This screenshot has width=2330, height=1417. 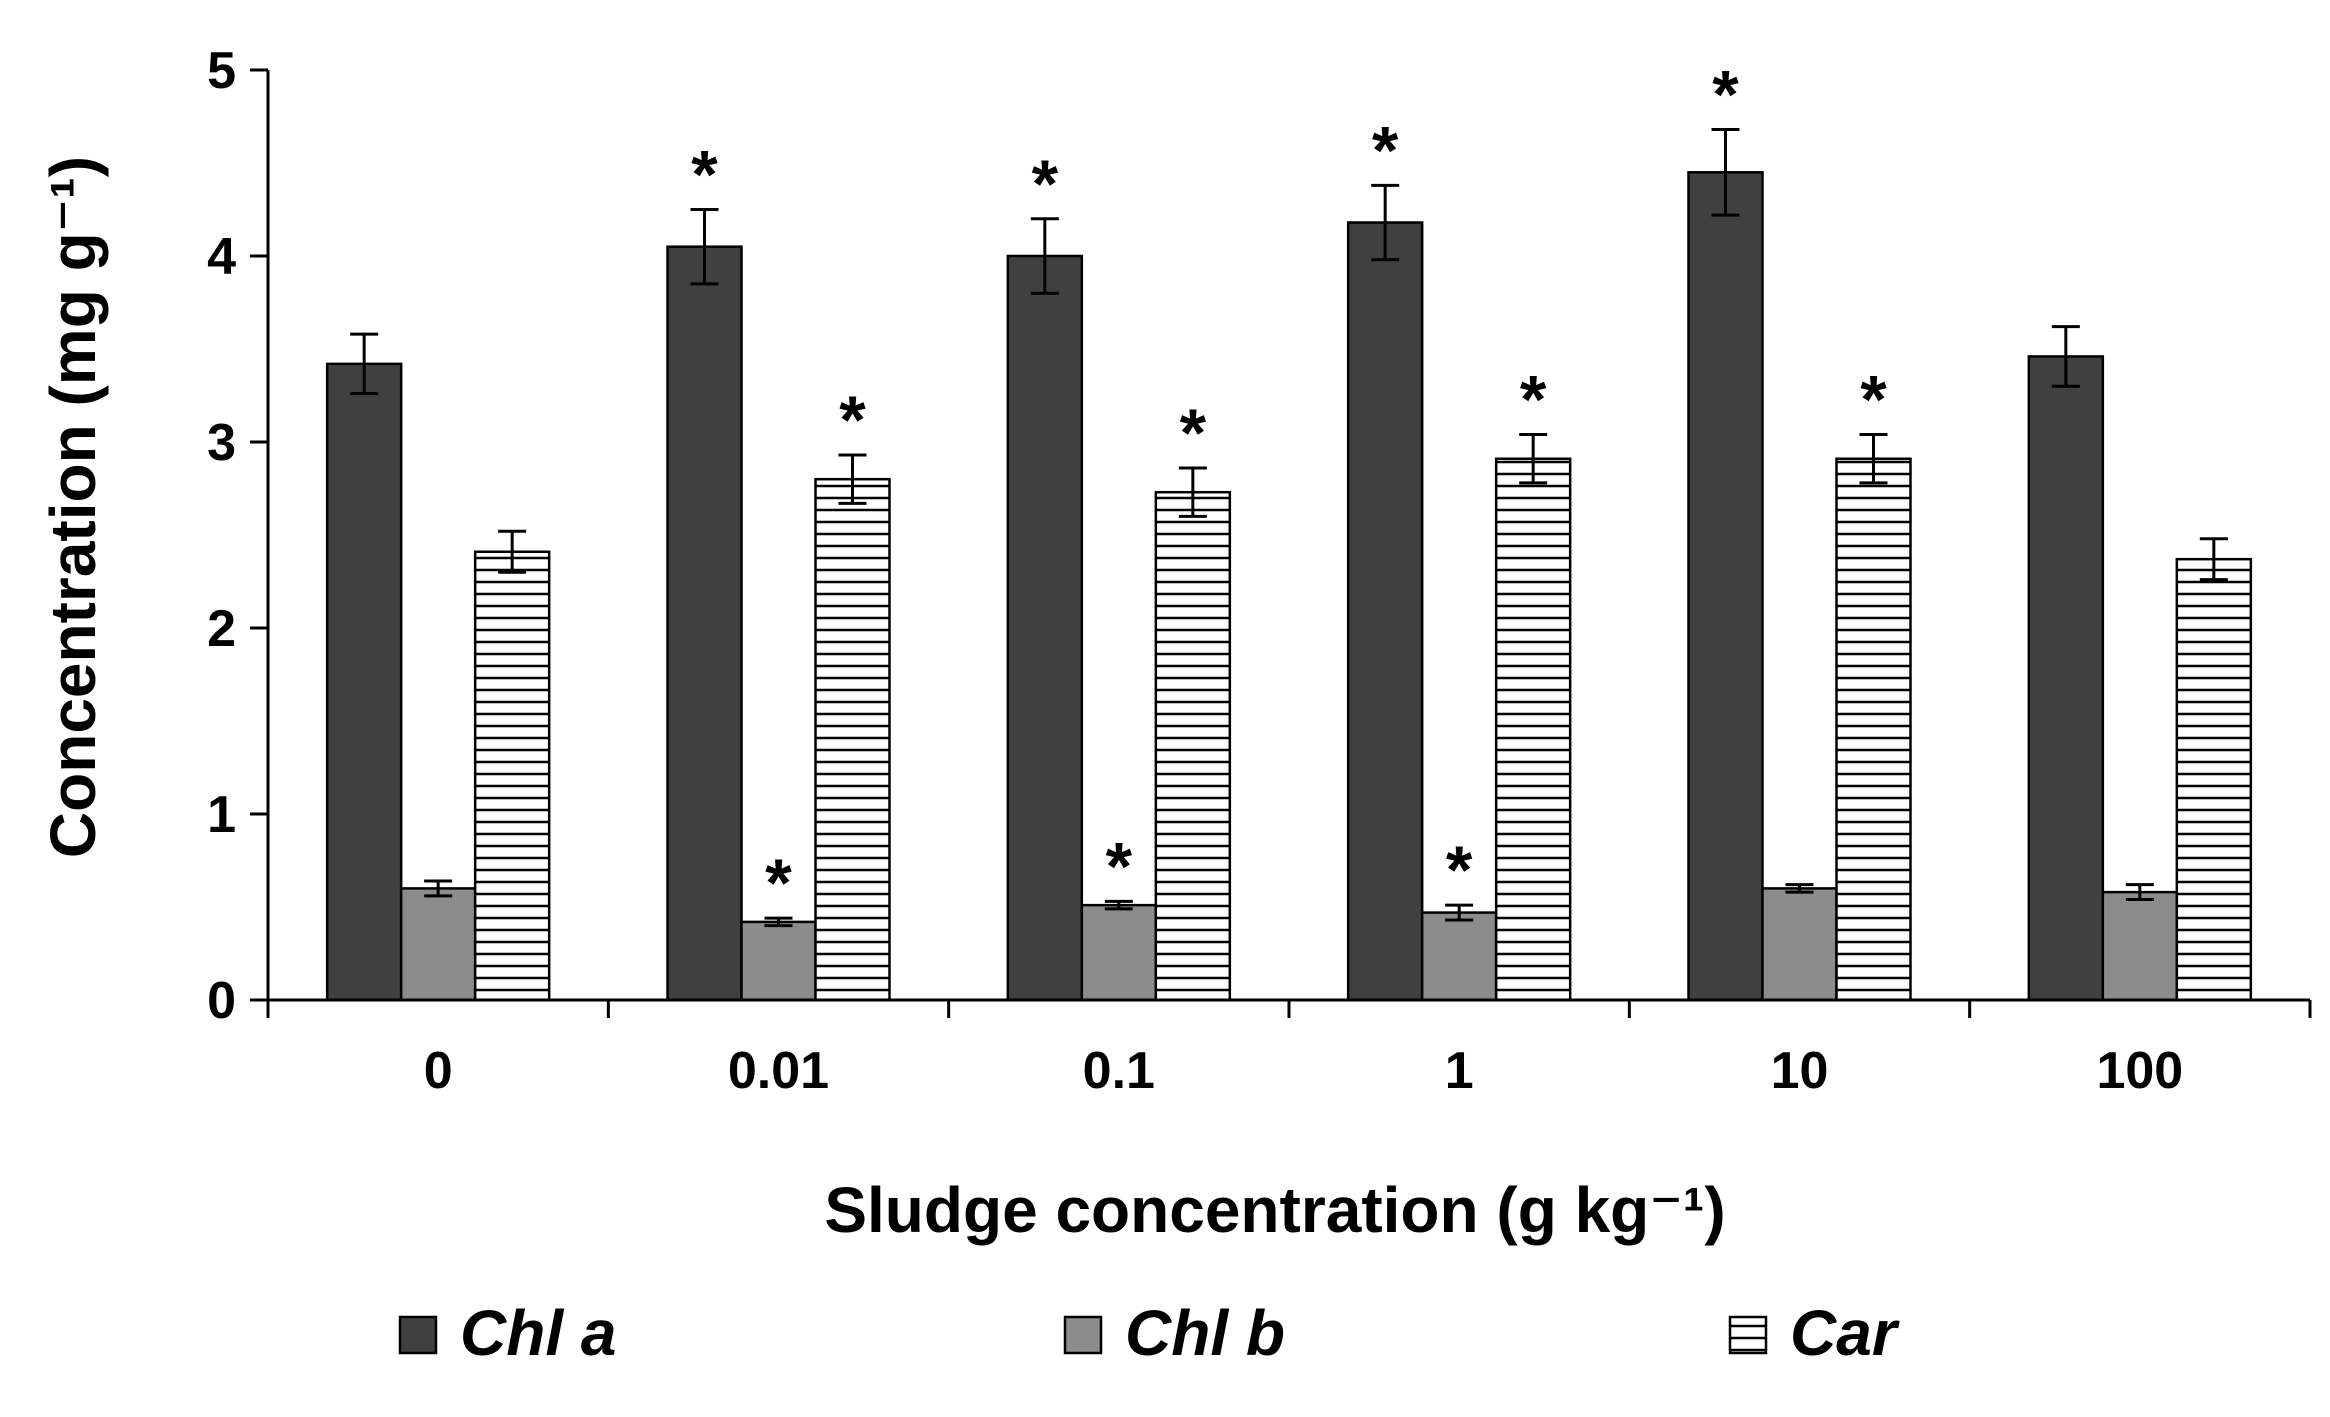 I want to click on x-tick-label: 0.01, so click(x=778, y=1071).